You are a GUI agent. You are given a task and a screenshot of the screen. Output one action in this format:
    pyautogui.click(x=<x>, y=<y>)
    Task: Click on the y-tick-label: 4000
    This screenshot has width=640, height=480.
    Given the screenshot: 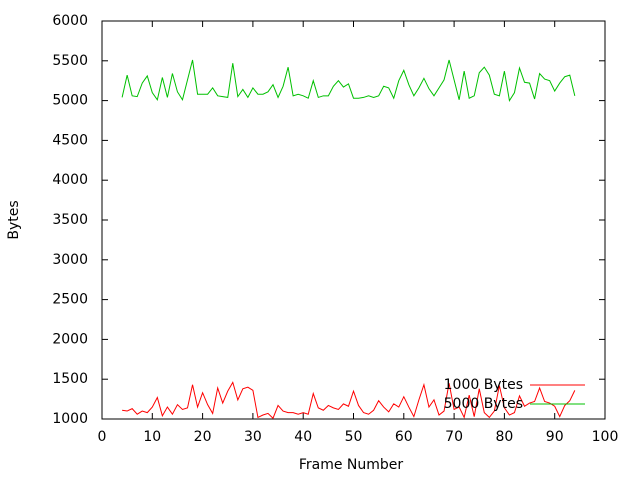 What is the action you would take?
    pyautogui.click(x=70, y=180)
    